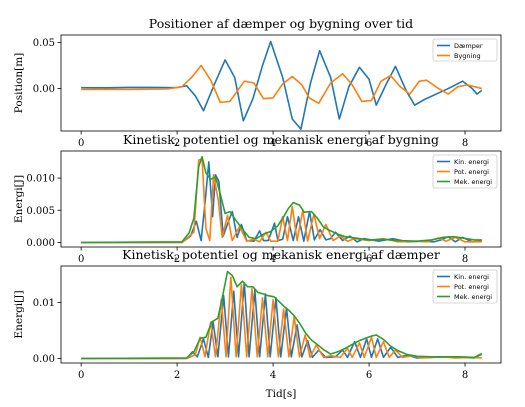 Image resolution: width=525 pixels, height=407 pixels. Describe the element at coordinates (281, 23) in the screenshot. I see `chart-title: Positioner af dæmper og bygning over tid` at that location.